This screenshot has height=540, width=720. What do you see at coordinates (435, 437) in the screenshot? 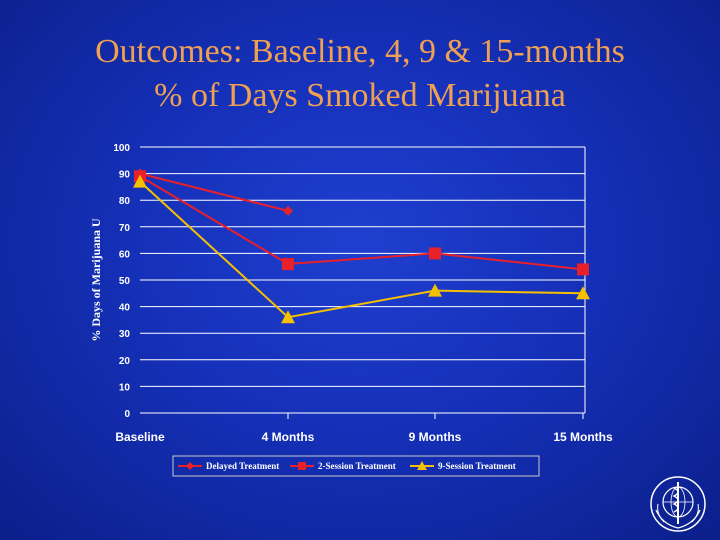
I see `x-category-label: 9 Months` at bounding box center [435, 437].